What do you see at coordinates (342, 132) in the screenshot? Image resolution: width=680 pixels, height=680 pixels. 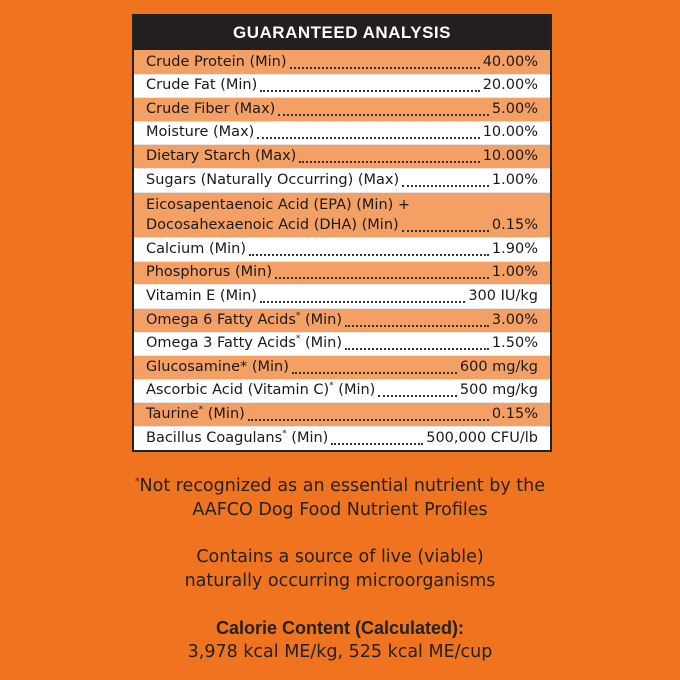 I see `table-row: Moisture (Max) 10.00%` at bounding box center [342, 132].